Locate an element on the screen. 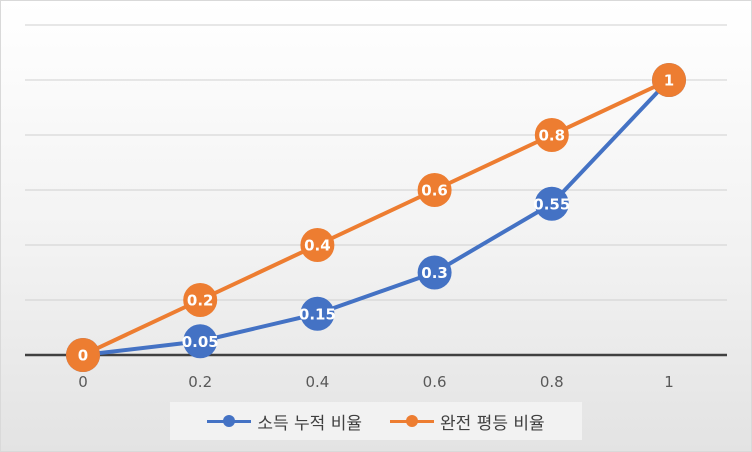 The width and height of the screenshot is (752, 452). x-tick-label: 0.8 is located at coordinates (552, 382).